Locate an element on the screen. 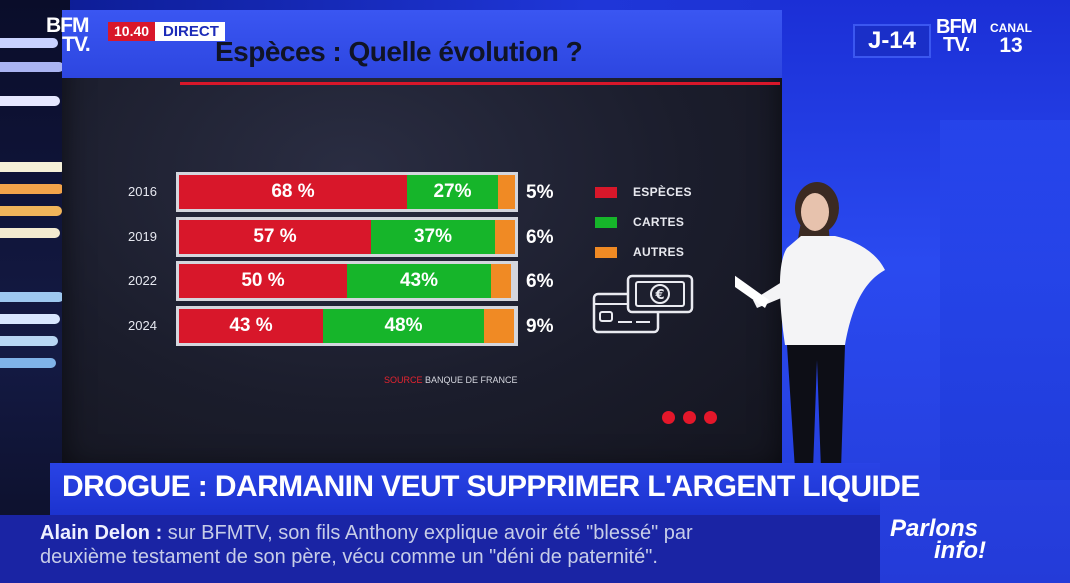 This screenshot has width=1070, height=583. title-underline is located at coordinates (480, 83).